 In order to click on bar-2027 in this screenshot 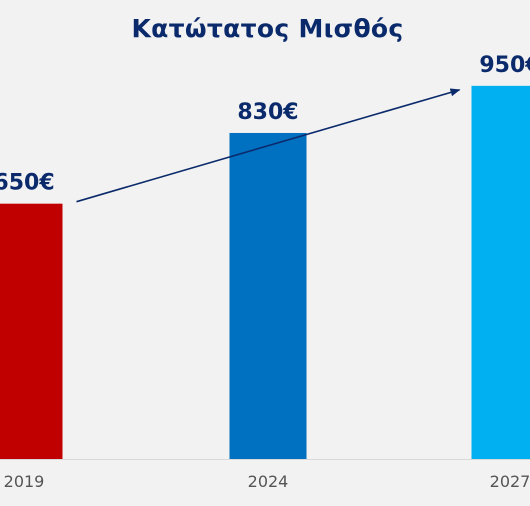, I will do `click(500, 272)`.